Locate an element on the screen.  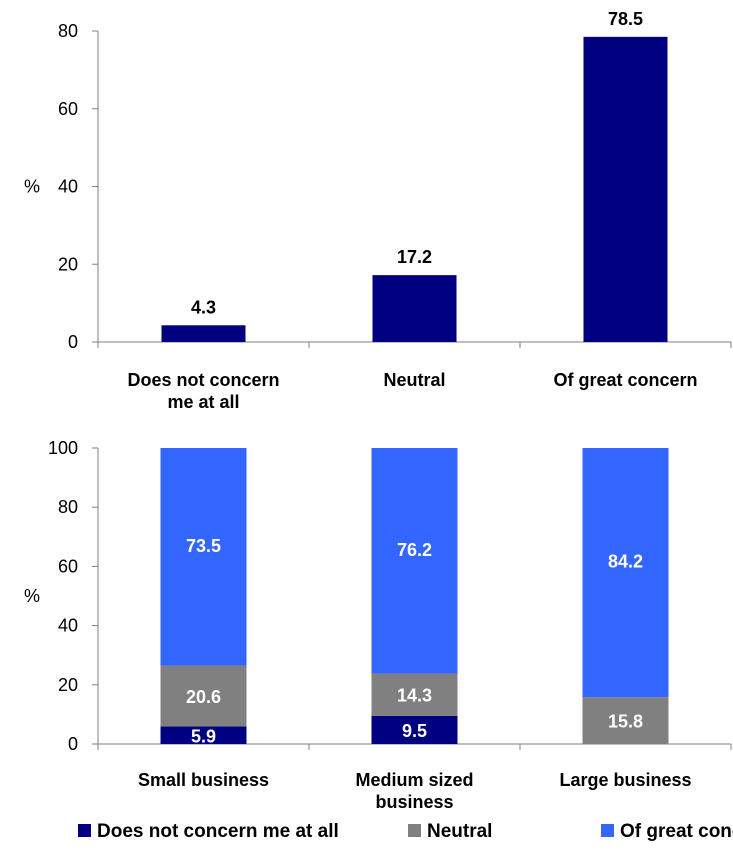
x-category-label: Of great concern is located at coordinates (625, 380).